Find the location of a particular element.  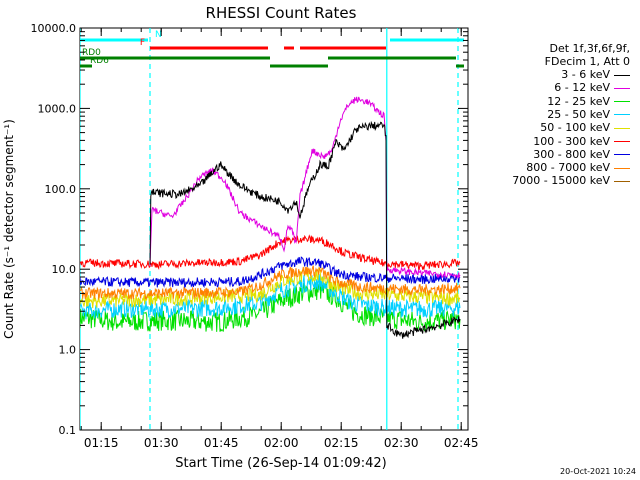

legend-item: 6 - 12 keV is located at coordinates (550, 87).